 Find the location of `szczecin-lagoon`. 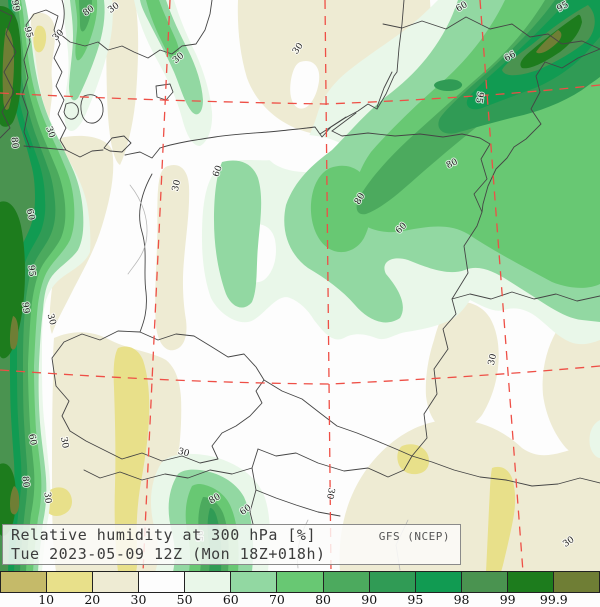

szczecin-lagoon is located at coordinates (142, 153).